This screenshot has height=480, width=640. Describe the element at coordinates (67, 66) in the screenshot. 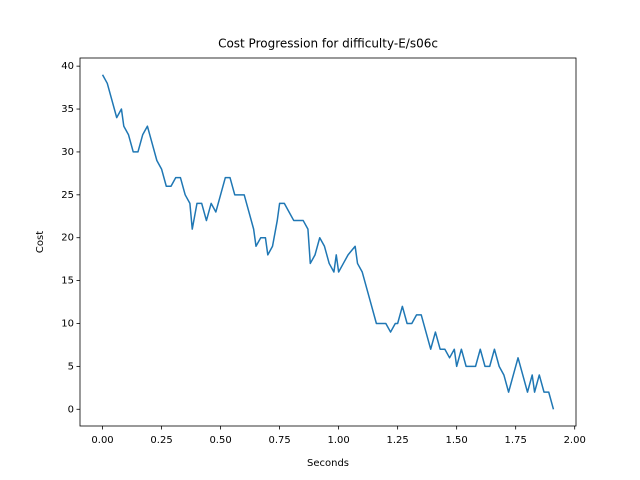

I see `y-tick-label: 40` at that location.